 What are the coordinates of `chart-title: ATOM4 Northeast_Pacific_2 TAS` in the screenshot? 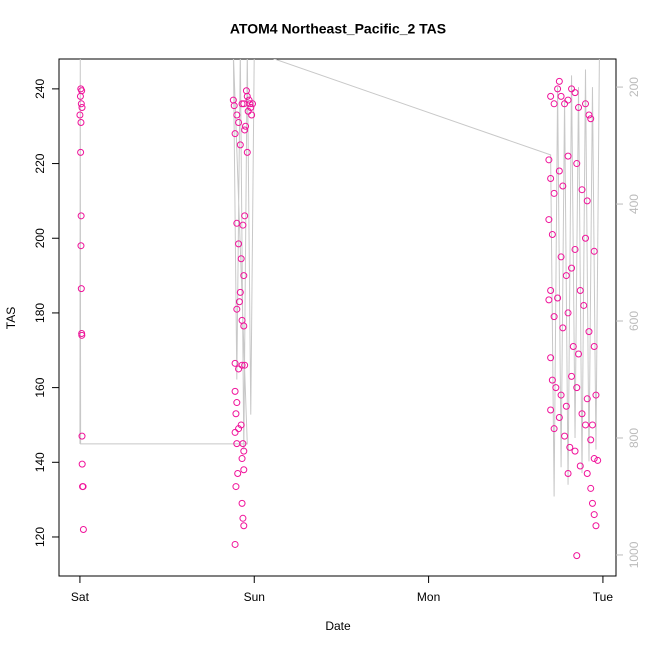 It's located at (338, 29).